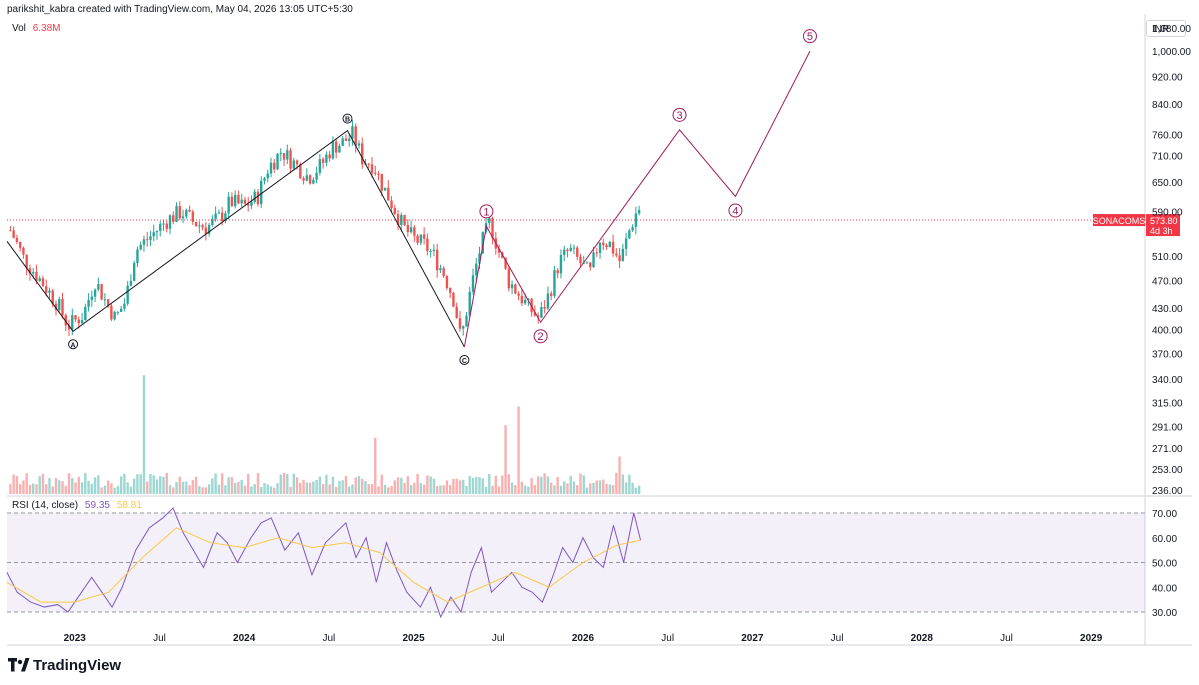 The height and width of the screenshot is (685, 1199). What do you see at coordinates (1166, 28) in the screenshot?
I see `currency-badge: INR` at bounding box center [1166, 28].